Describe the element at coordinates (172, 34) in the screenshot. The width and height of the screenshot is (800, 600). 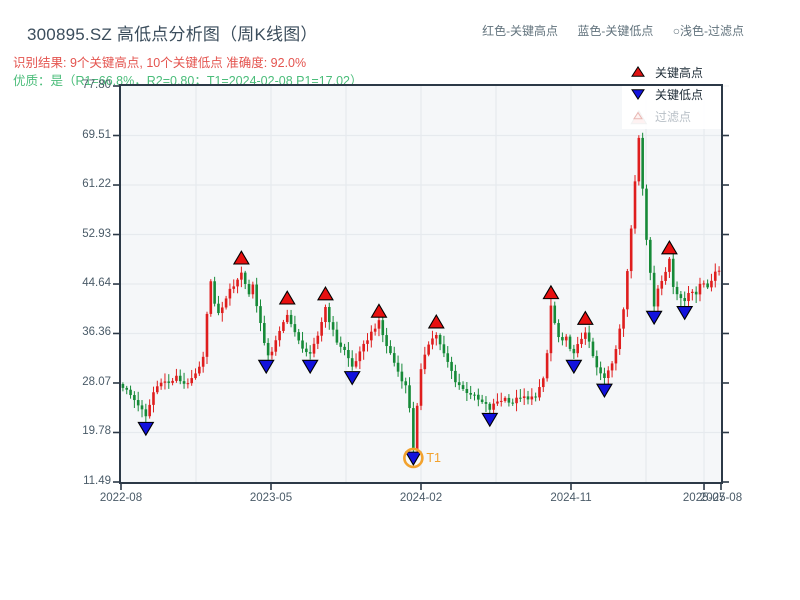
I see `page-title: 300895.SZ 高低点分析图（周K线图）` at that location.